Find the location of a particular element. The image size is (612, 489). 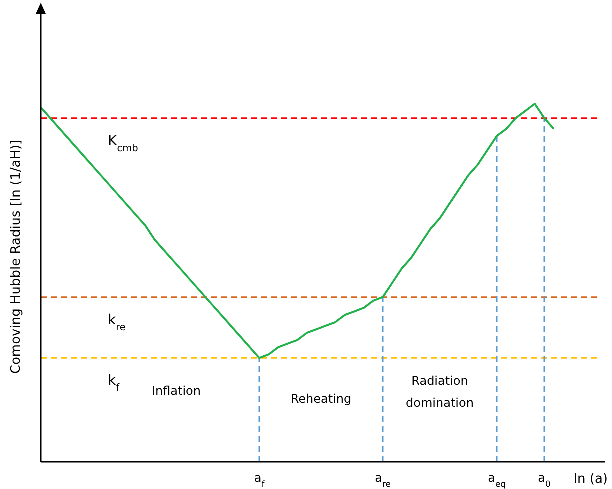

x-tick-label: a$_{f}$ is located at coordinates (260, 480).